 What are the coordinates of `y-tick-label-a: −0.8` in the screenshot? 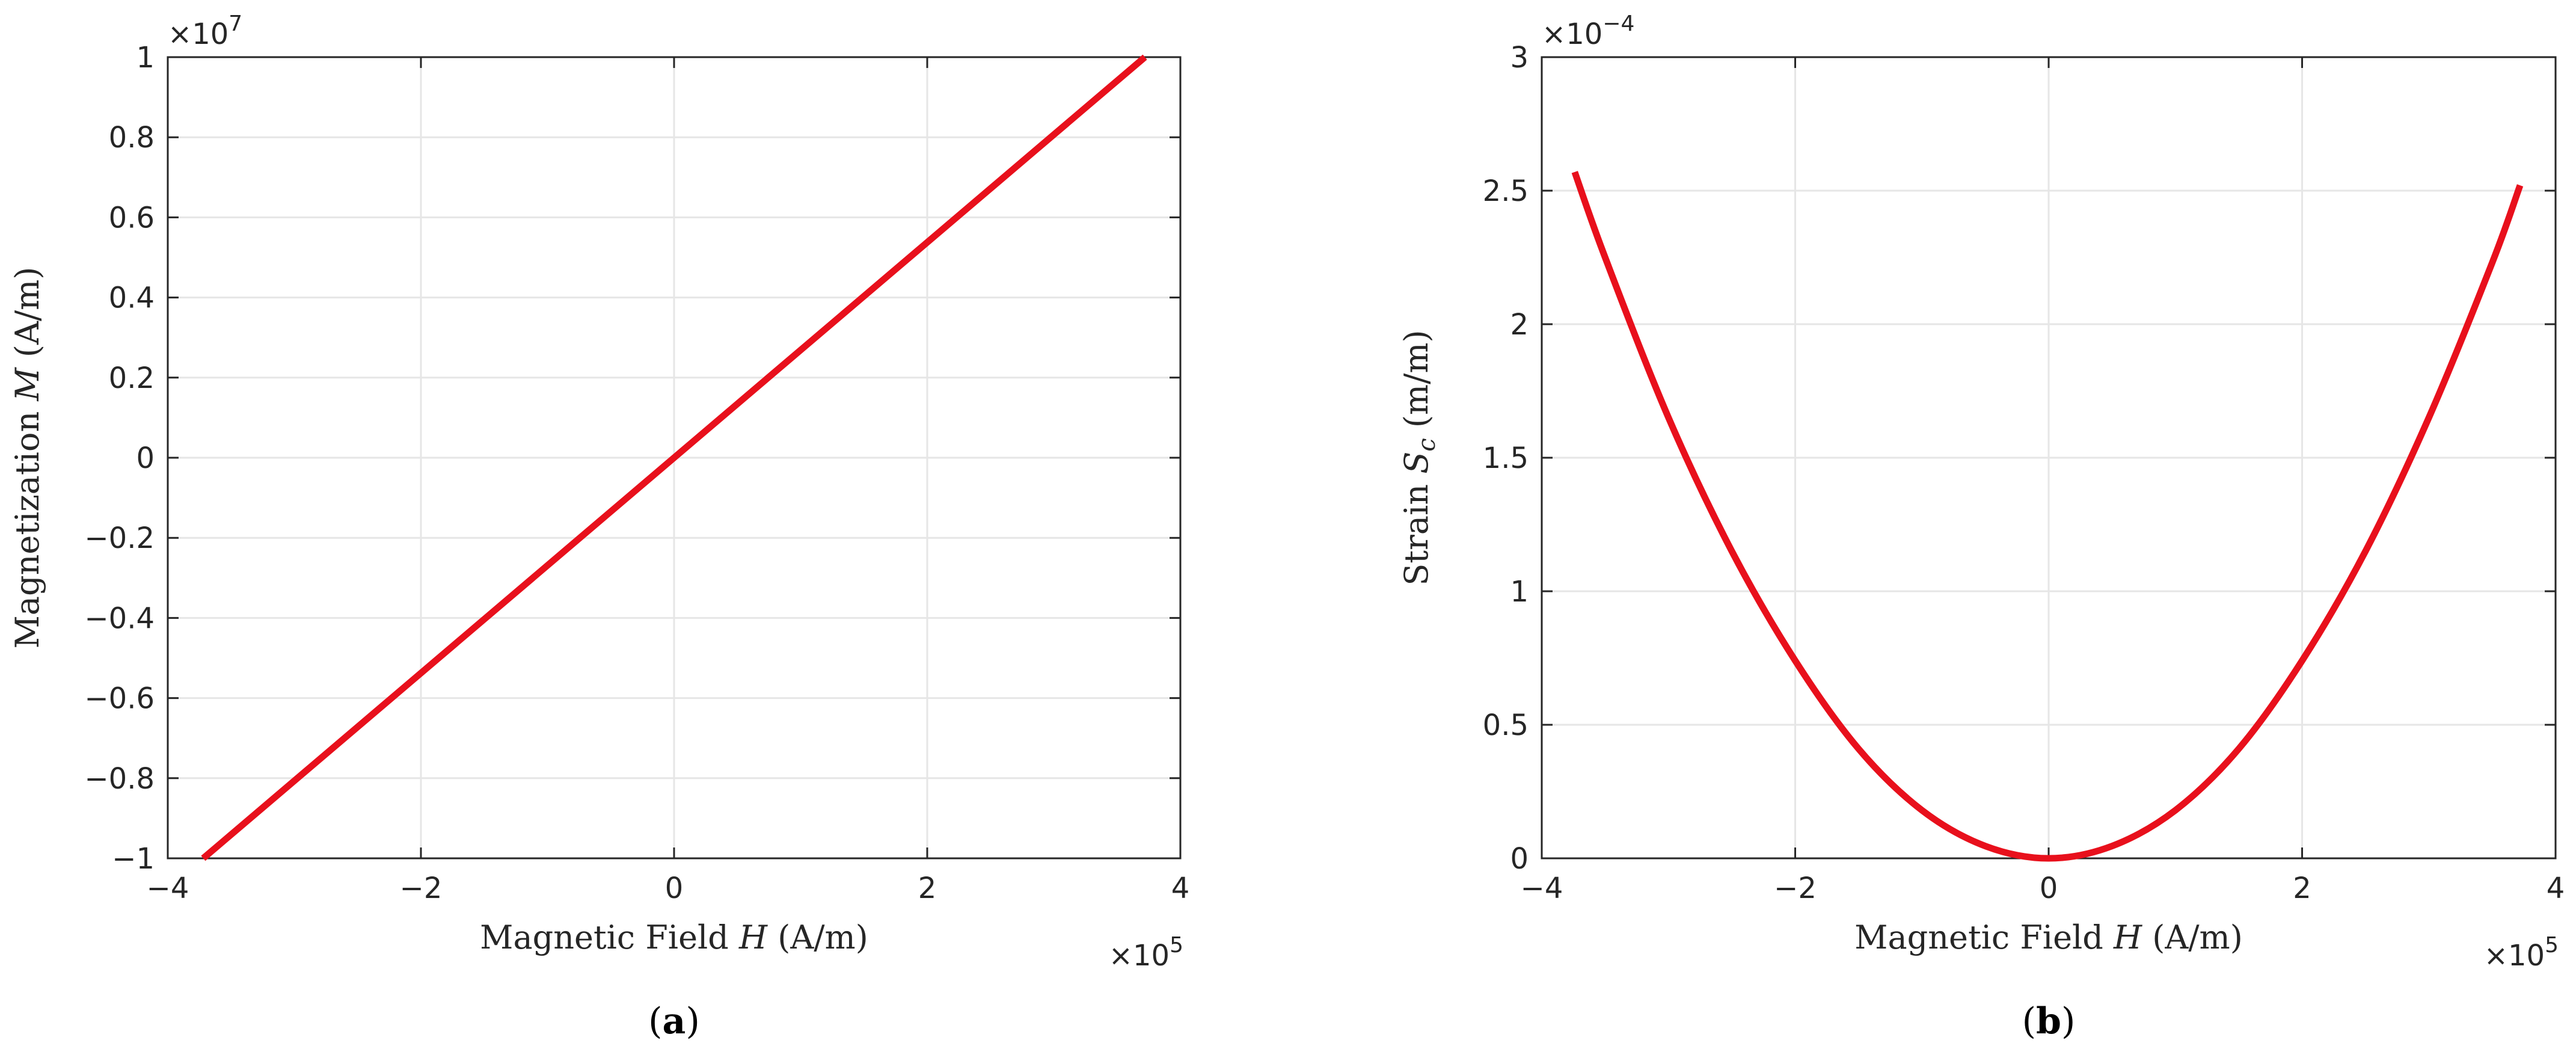 It's located at (119, 779).